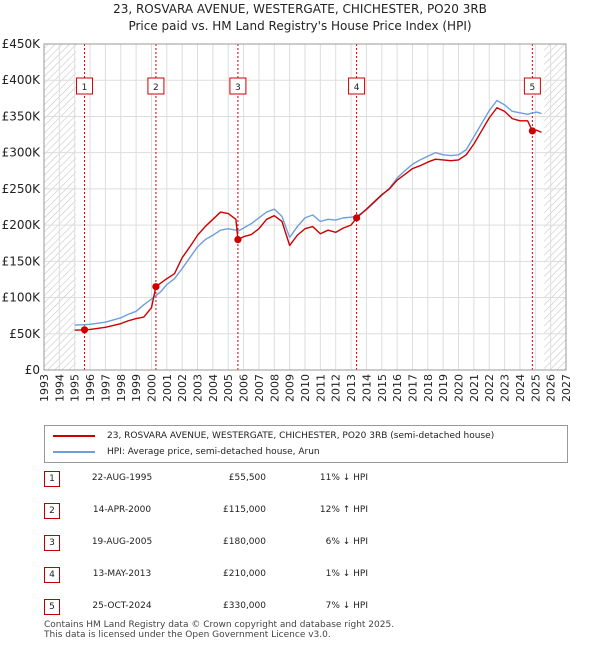 The image size is (600, 650). What do you see at coordinates (551, 388) in the screenshot?
I see `x-tick-label: 2026` at bounding box center [551, 388].